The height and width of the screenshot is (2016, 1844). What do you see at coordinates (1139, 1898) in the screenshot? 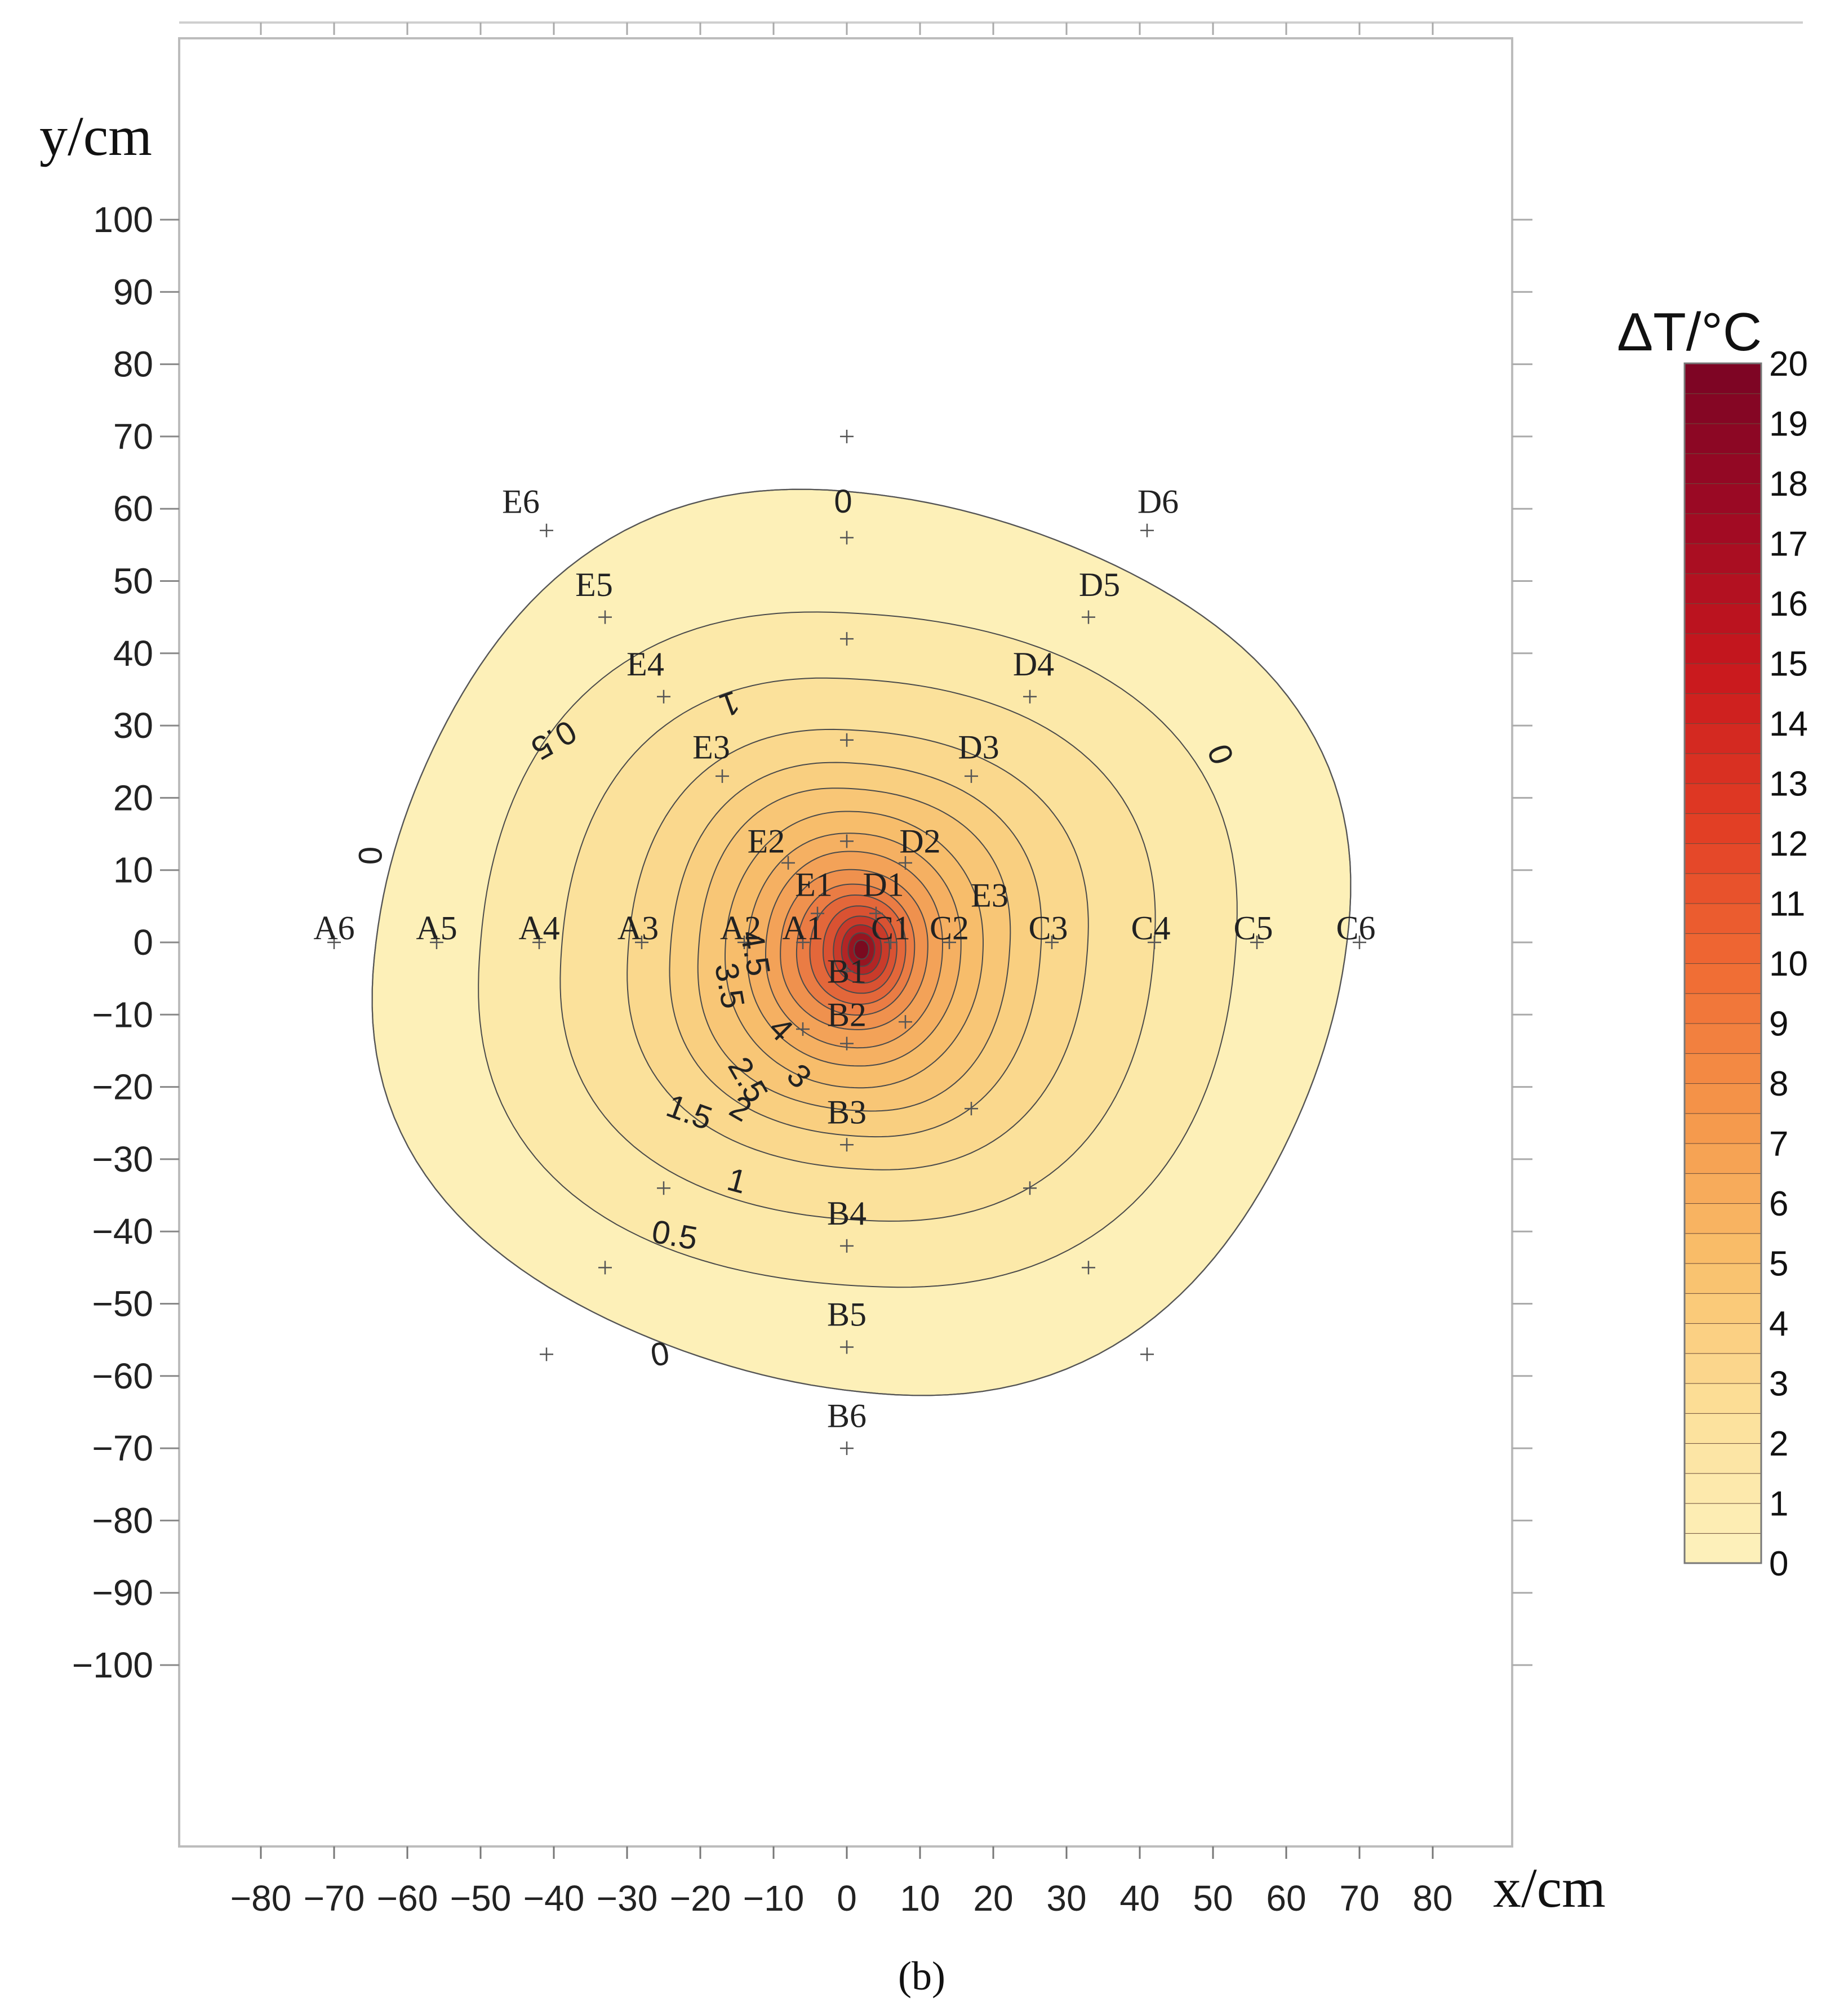
I see `x-tick-label: 40` at bounding box center [1139, 1898].